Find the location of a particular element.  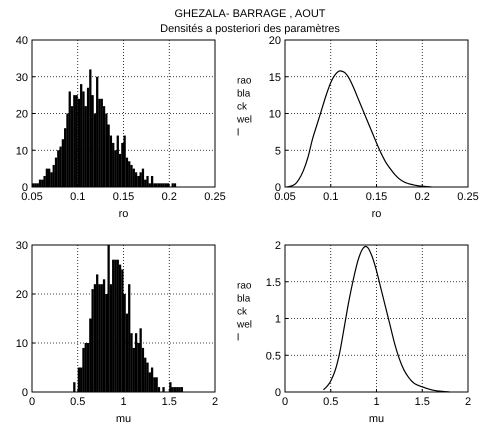

y-tick-label: 2 is located at coordinates (277, 246).